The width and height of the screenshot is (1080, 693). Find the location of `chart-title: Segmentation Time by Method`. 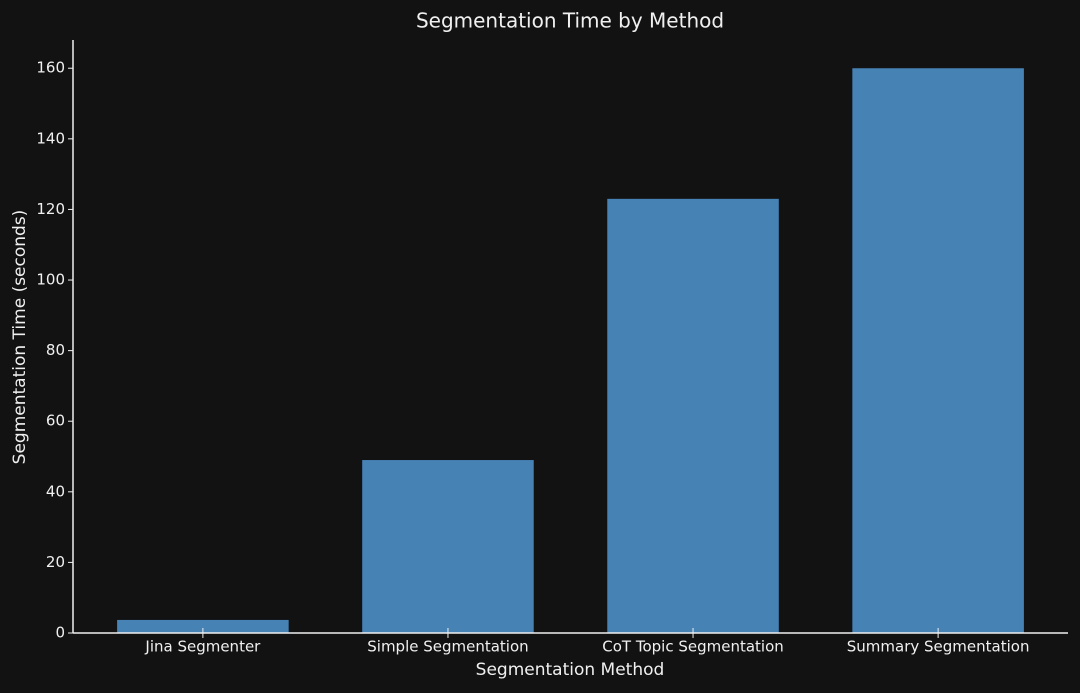

chart-title: Segmentation Time by Method is located at coordinates (570, 21).